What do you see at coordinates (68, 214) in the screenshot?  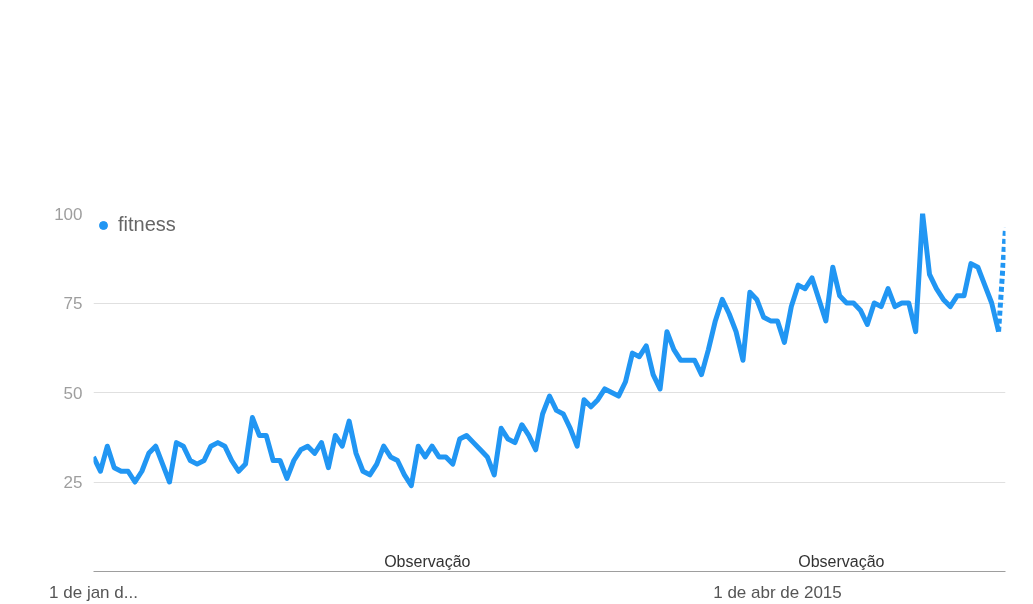 I see `y-tick-label: 100` at bounding box center [68, 214].